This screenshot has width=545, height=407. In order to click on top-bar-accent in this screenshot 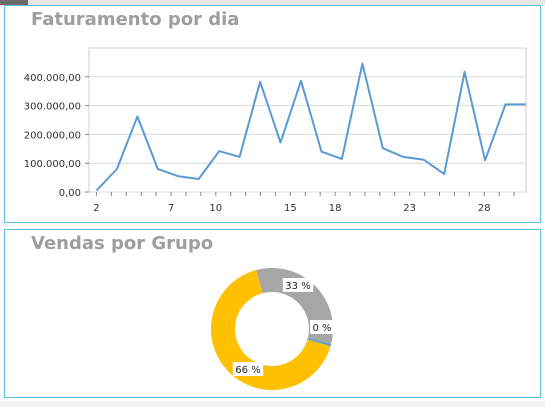, I will do `click(14, 2)`.